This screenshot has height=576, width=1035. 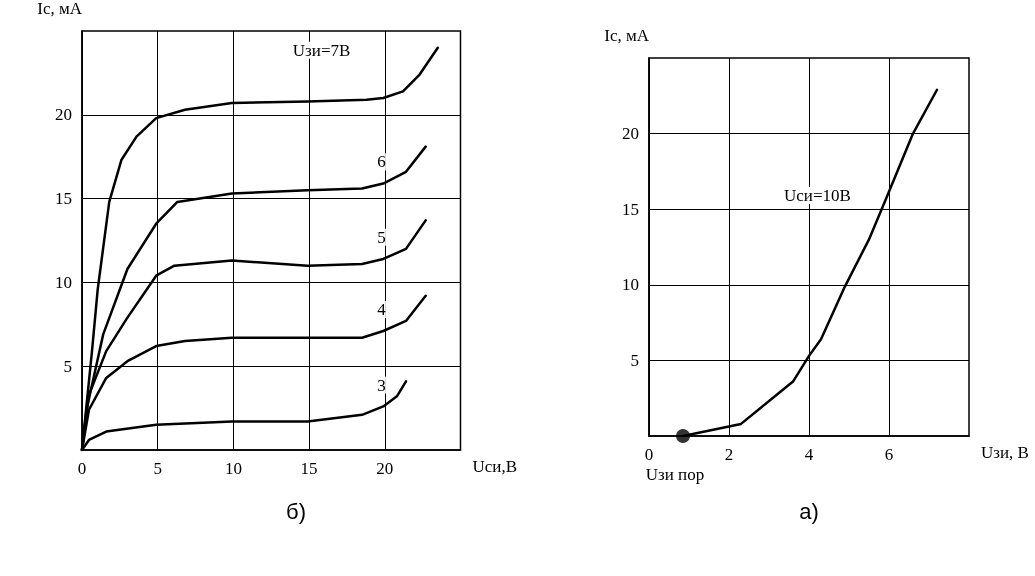 I want to click on annotation: Uзи пор, so click(x=675, y=474).